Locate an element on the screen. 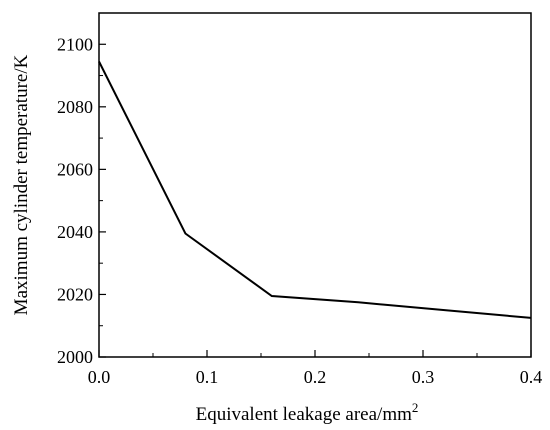 The image size is (550, 430). x-axis-ticks is located at coordinates (315, 353).